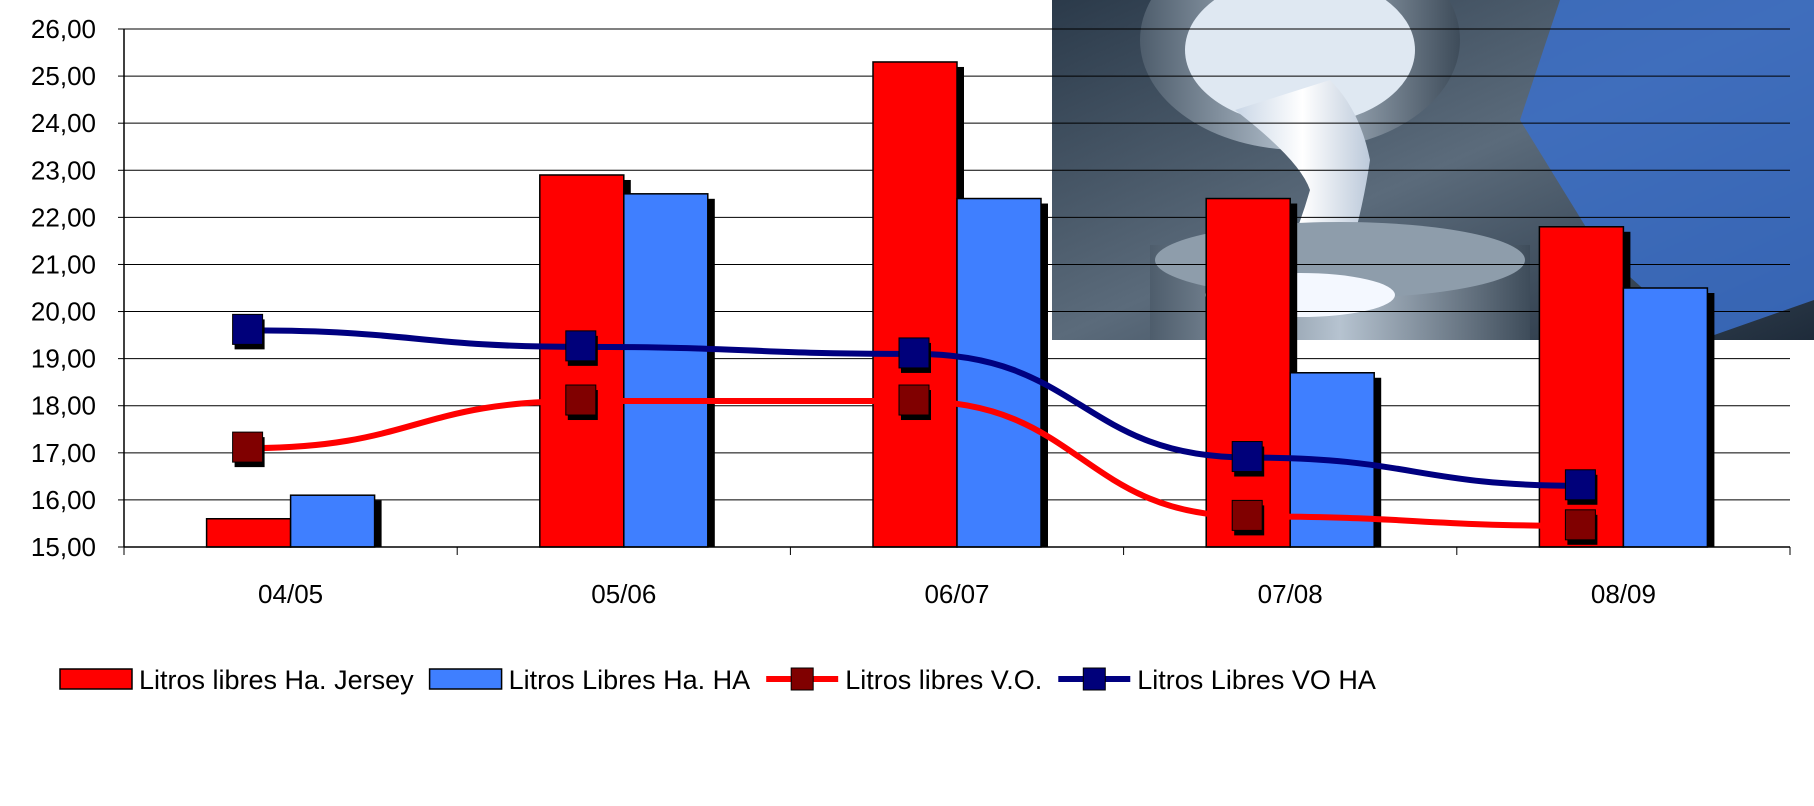 The height and width of the screenshot is (806, 1814). I want to click on legend-label: Litros libres V.O., so click(943, 680).